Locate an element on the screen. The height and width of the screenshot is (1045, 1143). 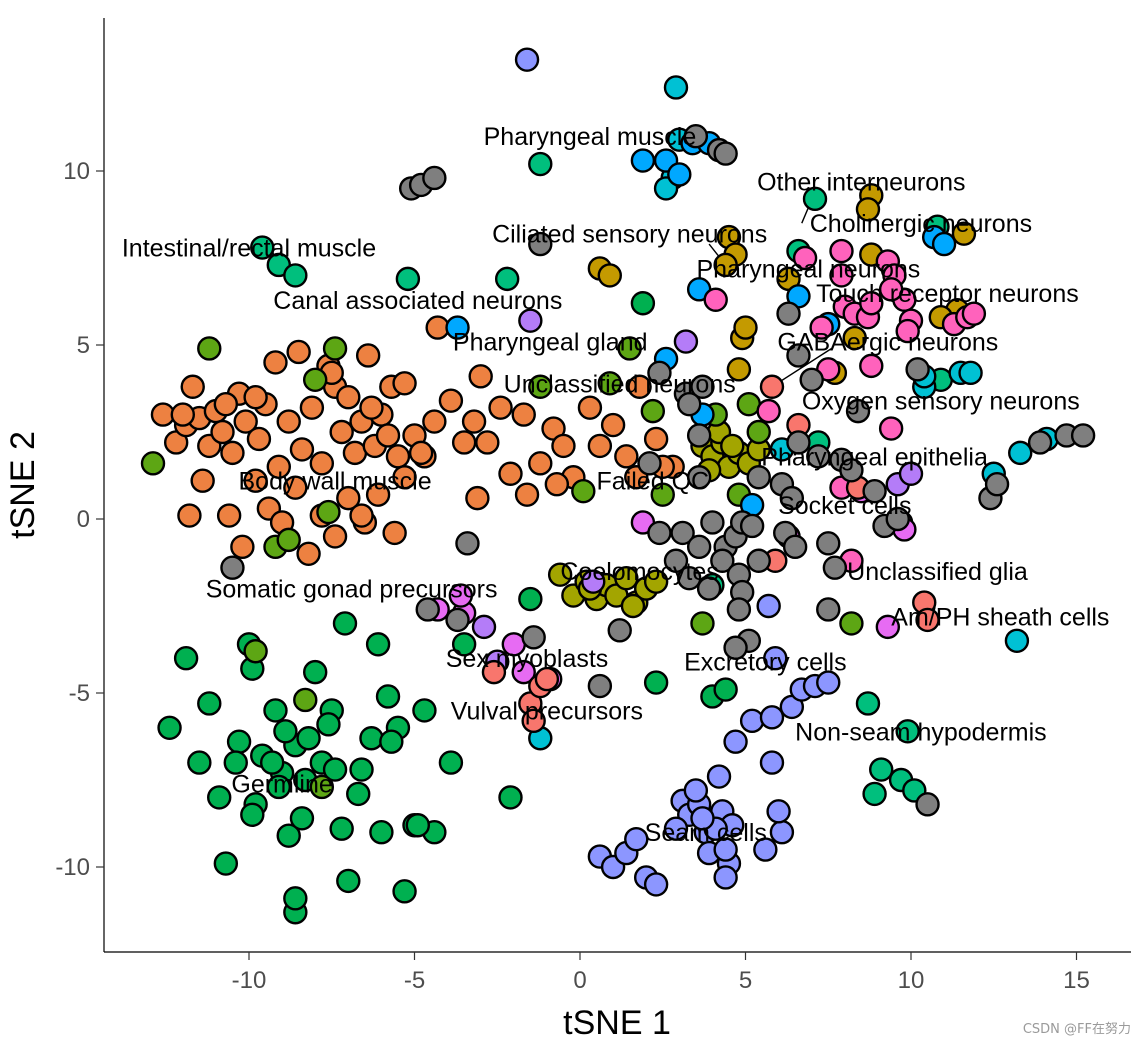
cluster-label: Somatic gonad precursors is located at coordinates (352, 590).